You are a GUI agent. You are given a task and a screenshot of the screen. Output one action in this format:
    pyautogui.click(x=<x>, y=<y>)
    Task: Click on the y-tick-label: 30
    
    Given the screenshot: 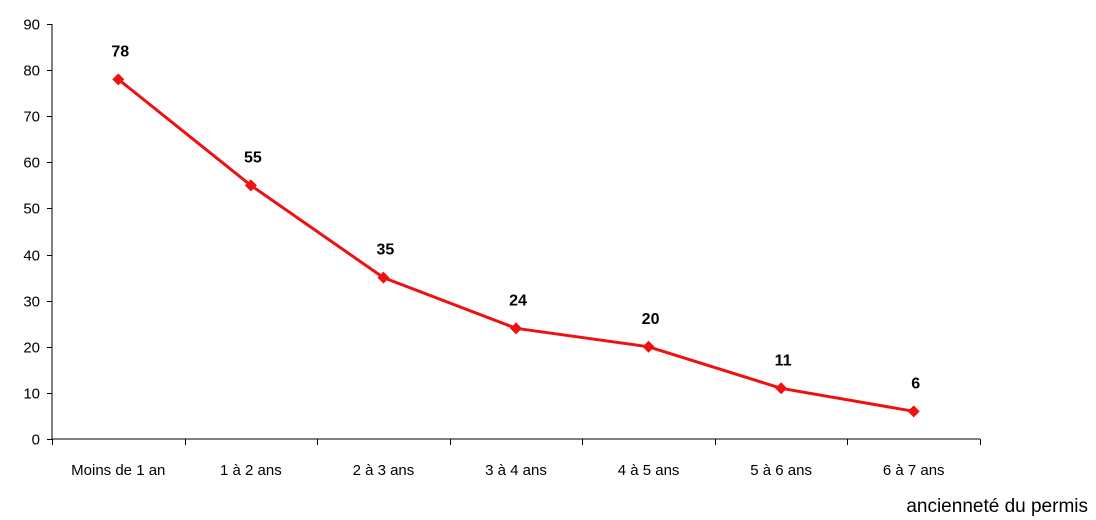 What is the action you would take?
    pyautogui.click(x=31, y=302)
    